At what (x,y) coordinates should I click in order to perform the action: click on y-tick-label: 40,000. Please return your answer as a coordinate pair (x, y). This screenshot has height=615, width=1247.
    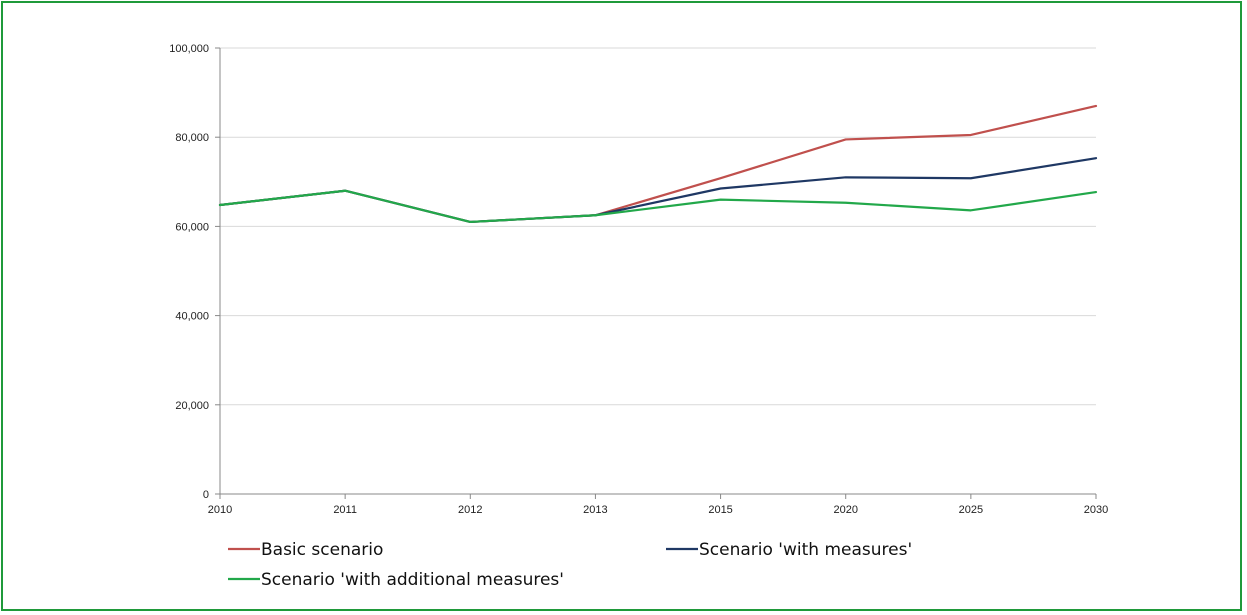
    Looking at the image, I should click on (192, 317).